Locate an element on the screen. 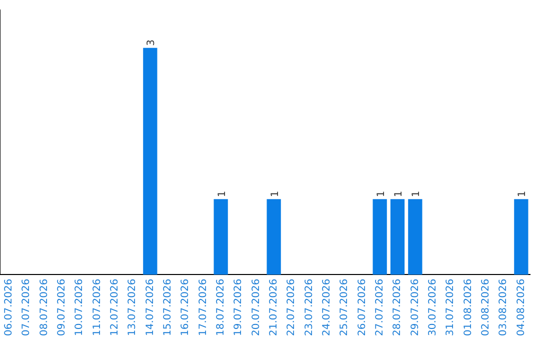 Image resolution: width=540 pixels, height=340 pixels. x-tick-label: 18.07.2026 is located at coordinates (220, 307).